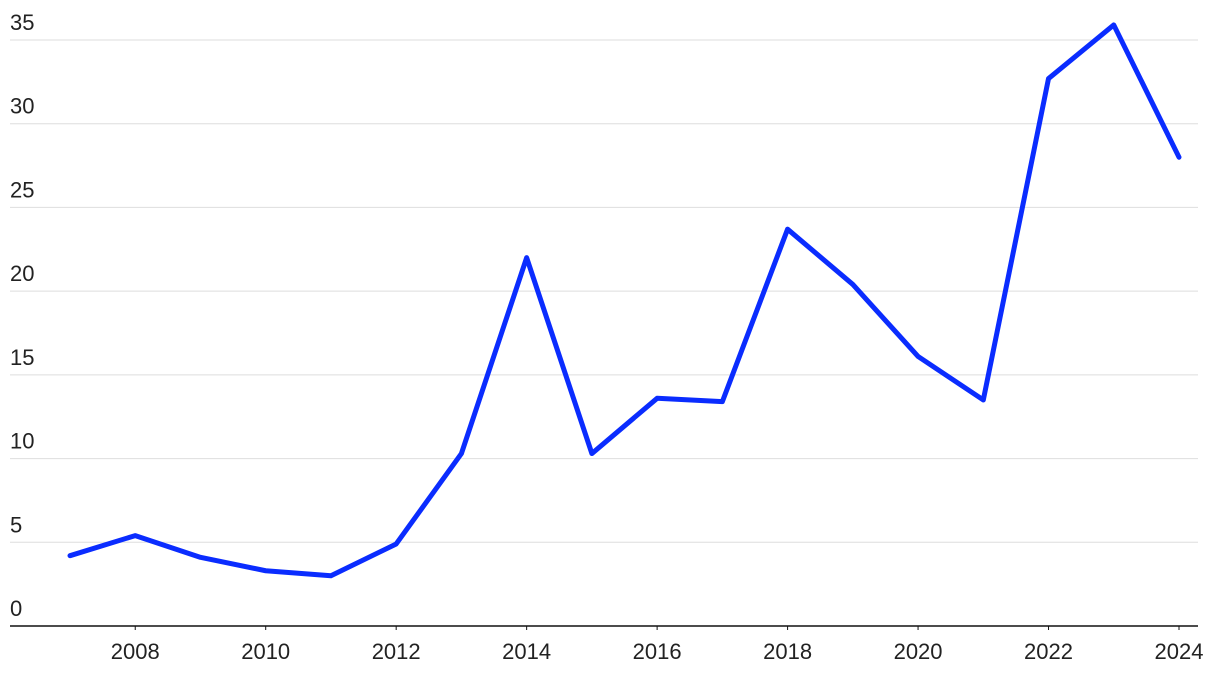 This screenshot has height=676, width=1220. I want to click on x-tick-label: 2012, so click(396, 651).